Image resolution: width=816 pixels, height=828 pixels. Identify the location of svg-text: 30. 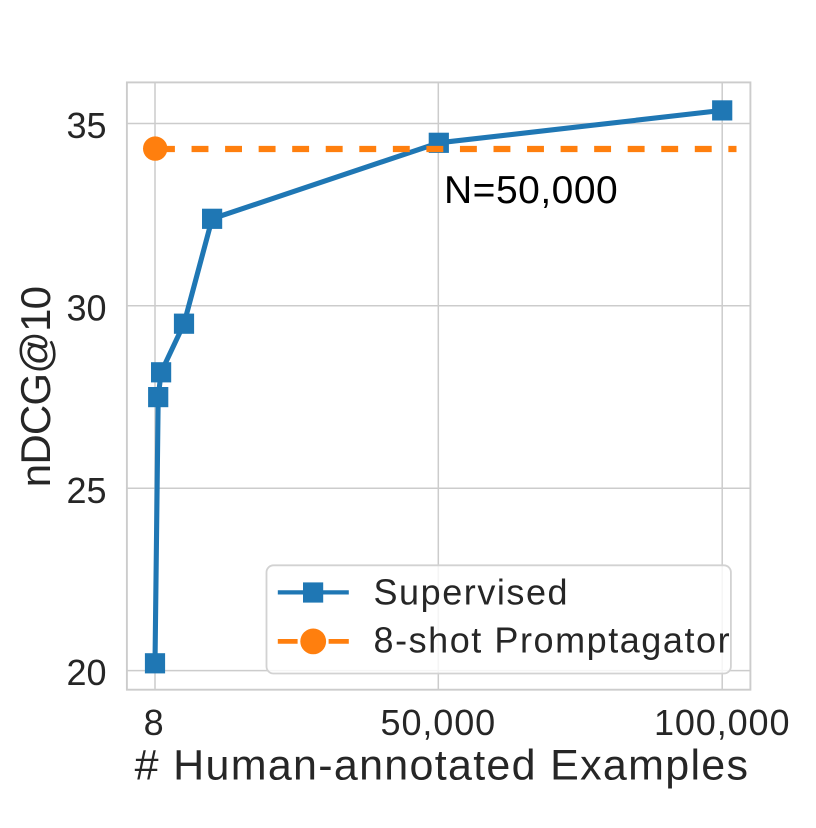
(86, 307).